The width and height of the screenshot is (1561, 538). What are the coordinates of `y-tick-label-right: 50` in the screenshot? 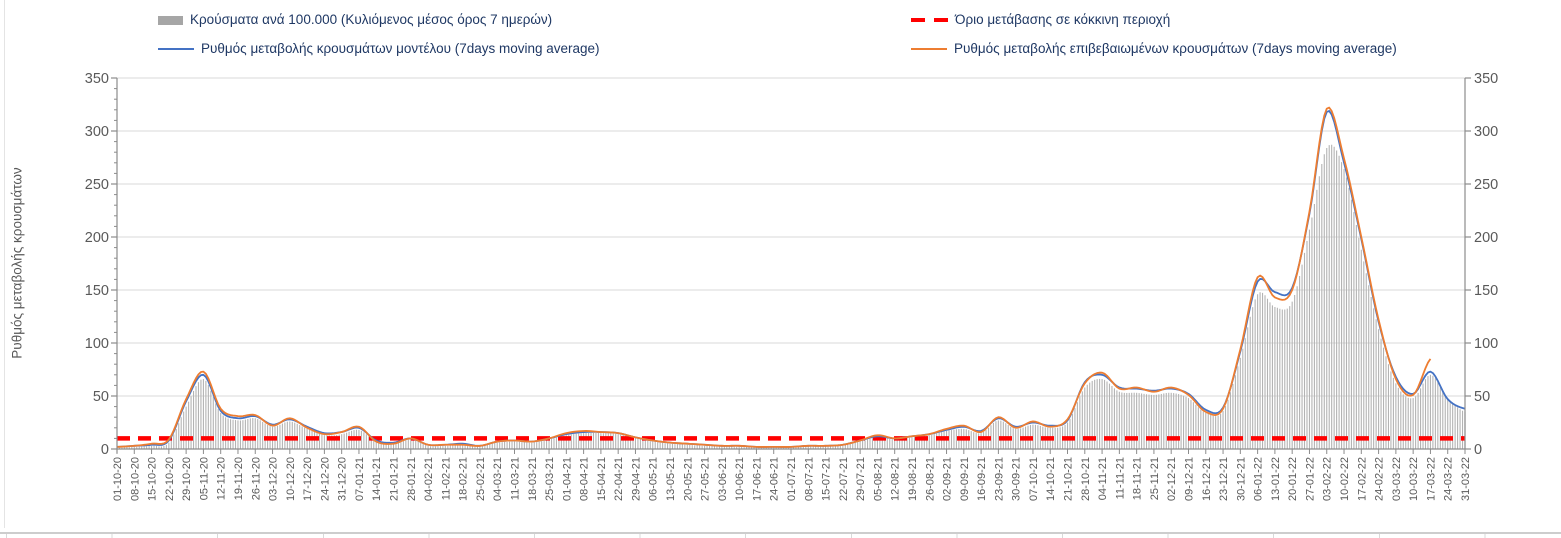 It's located at (1482, 397).